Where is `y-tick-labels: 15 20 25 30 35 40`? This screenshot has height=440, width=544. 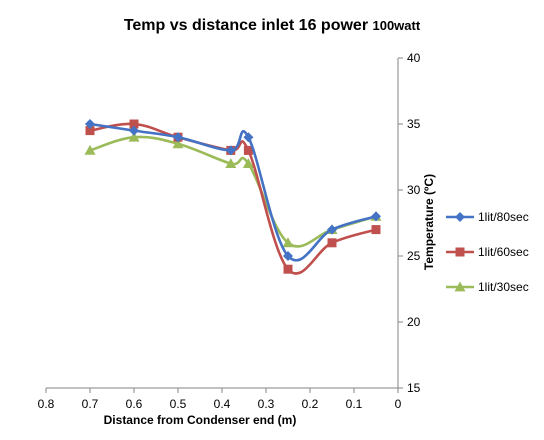 y-tick-labels: 15 20 25 30 35 40 is located at coordinates (414, 223).